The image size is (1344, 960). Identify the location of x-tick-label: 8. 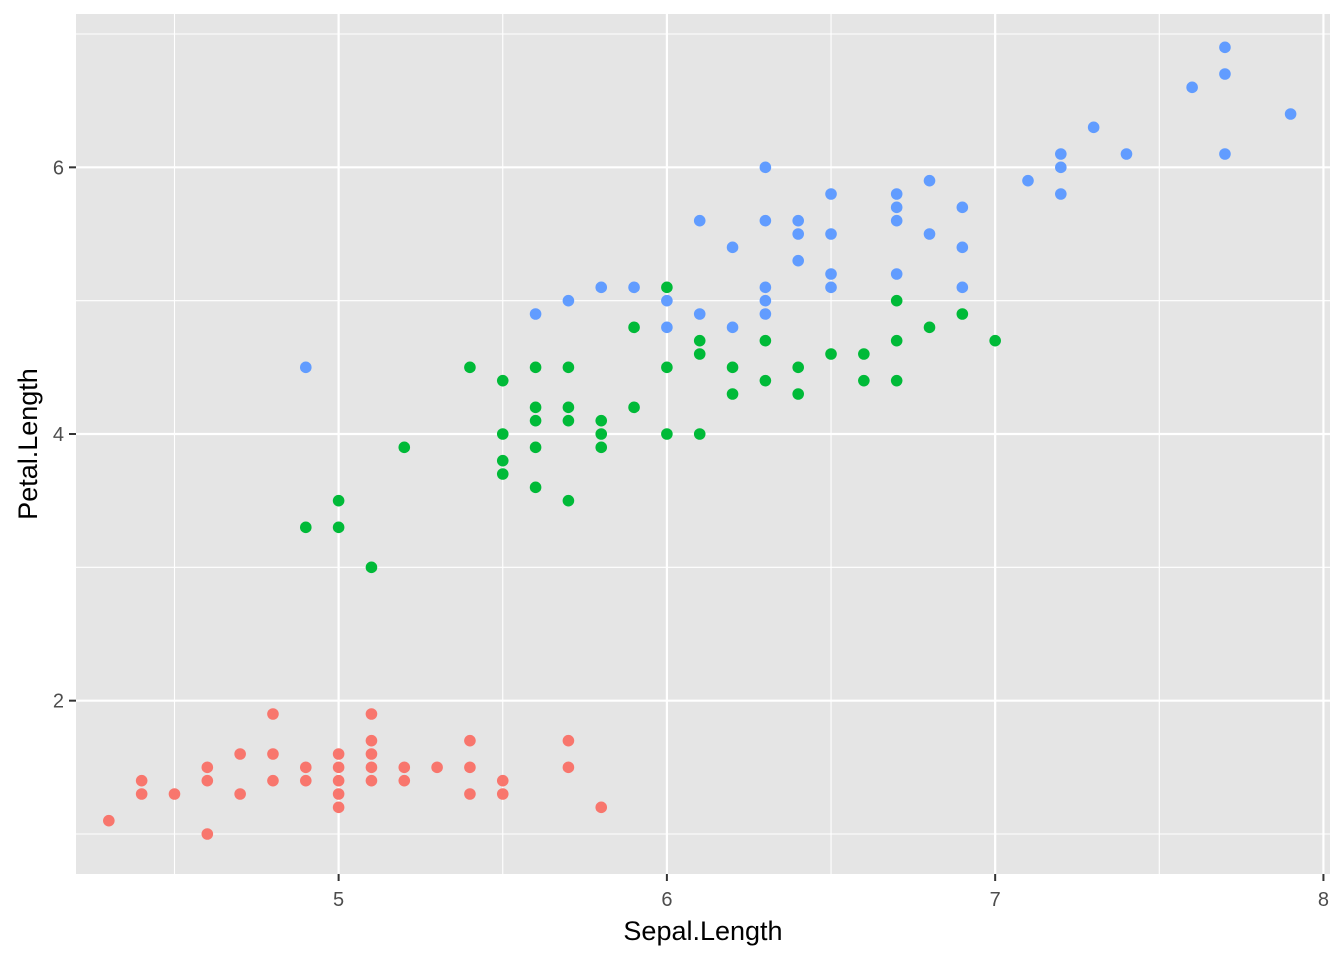
(1323, 900).